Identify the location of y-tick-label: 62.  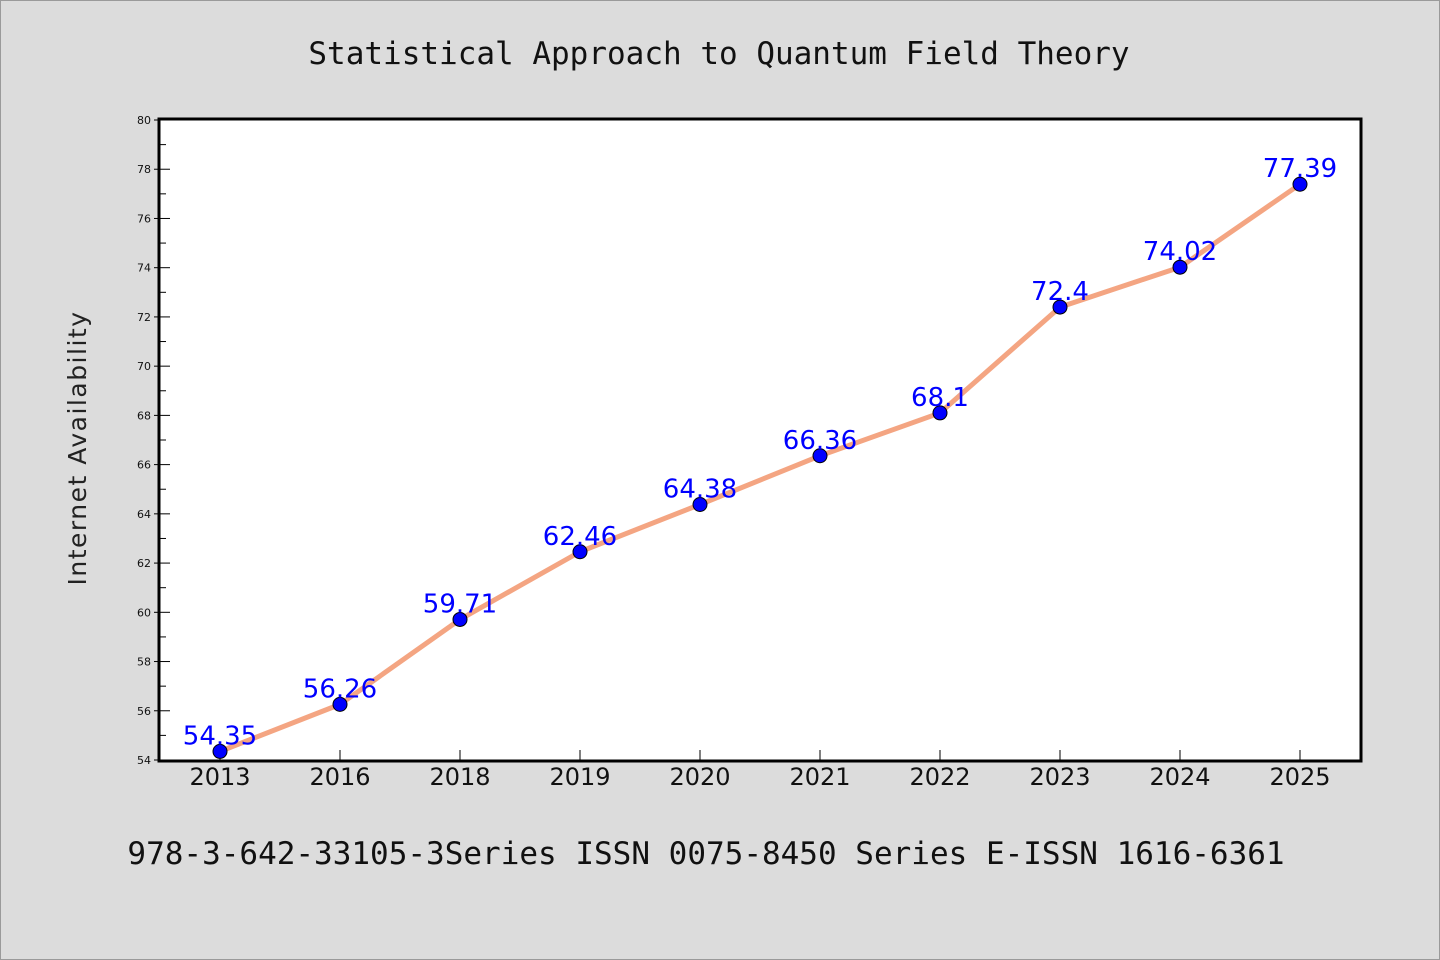
(144, 563).